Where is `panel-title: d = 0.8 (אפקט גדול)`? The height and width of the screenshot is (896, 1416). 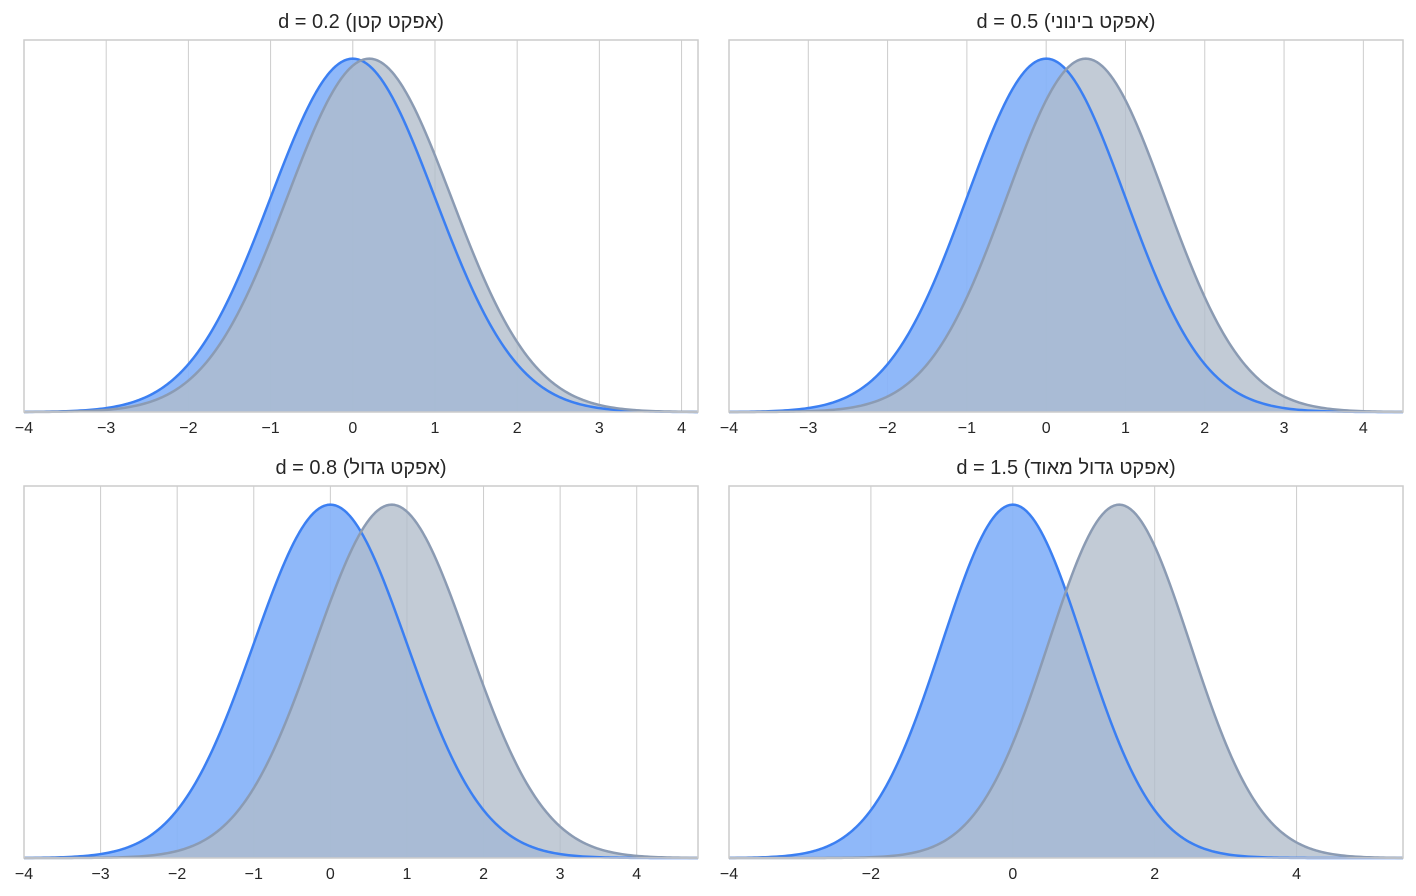 panel-title: d = 0.8 (אפקט גדול) is located at coordinates (360, 468).